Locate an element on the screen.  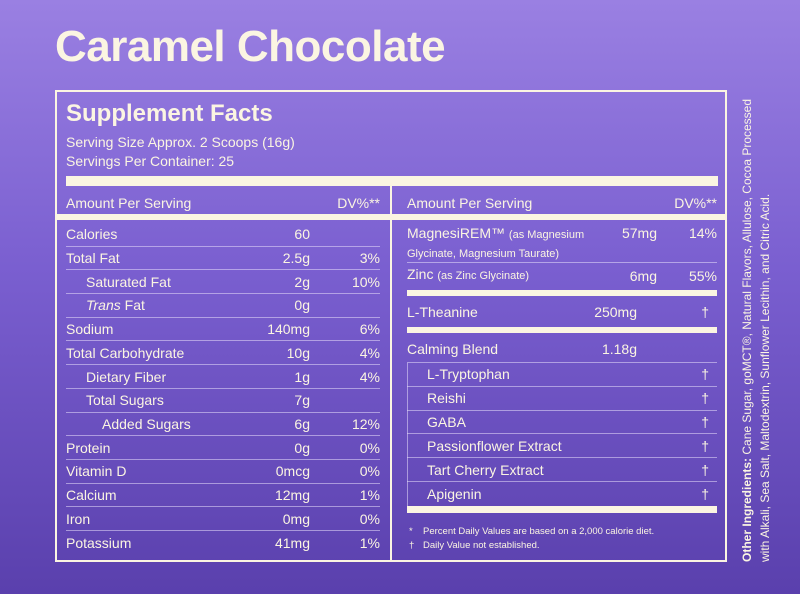
nutrient-dv: 3% is located at coordinates (369, 258).